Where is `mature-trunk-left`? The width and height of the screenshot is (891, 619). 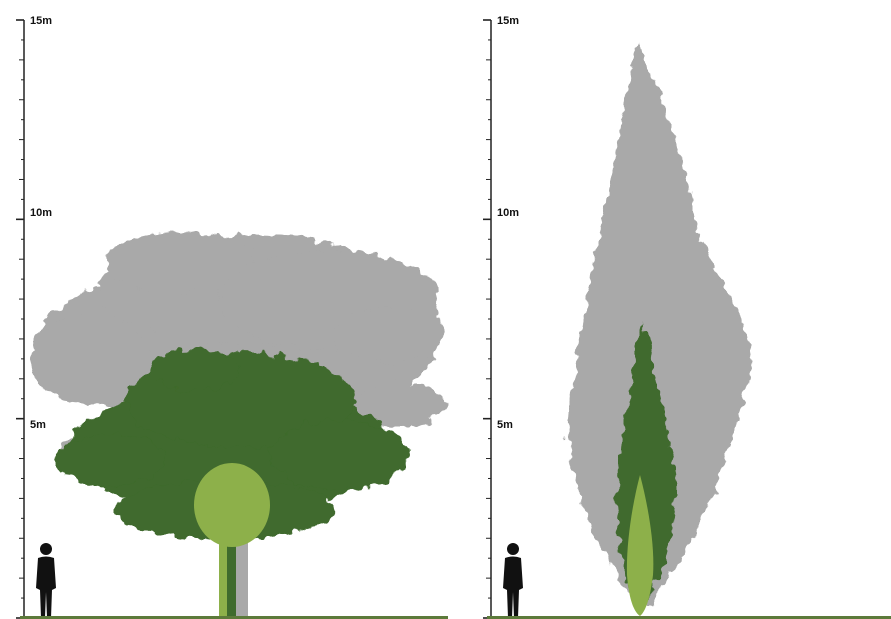 mature-trunk-left is located at coordinates (241, 574).